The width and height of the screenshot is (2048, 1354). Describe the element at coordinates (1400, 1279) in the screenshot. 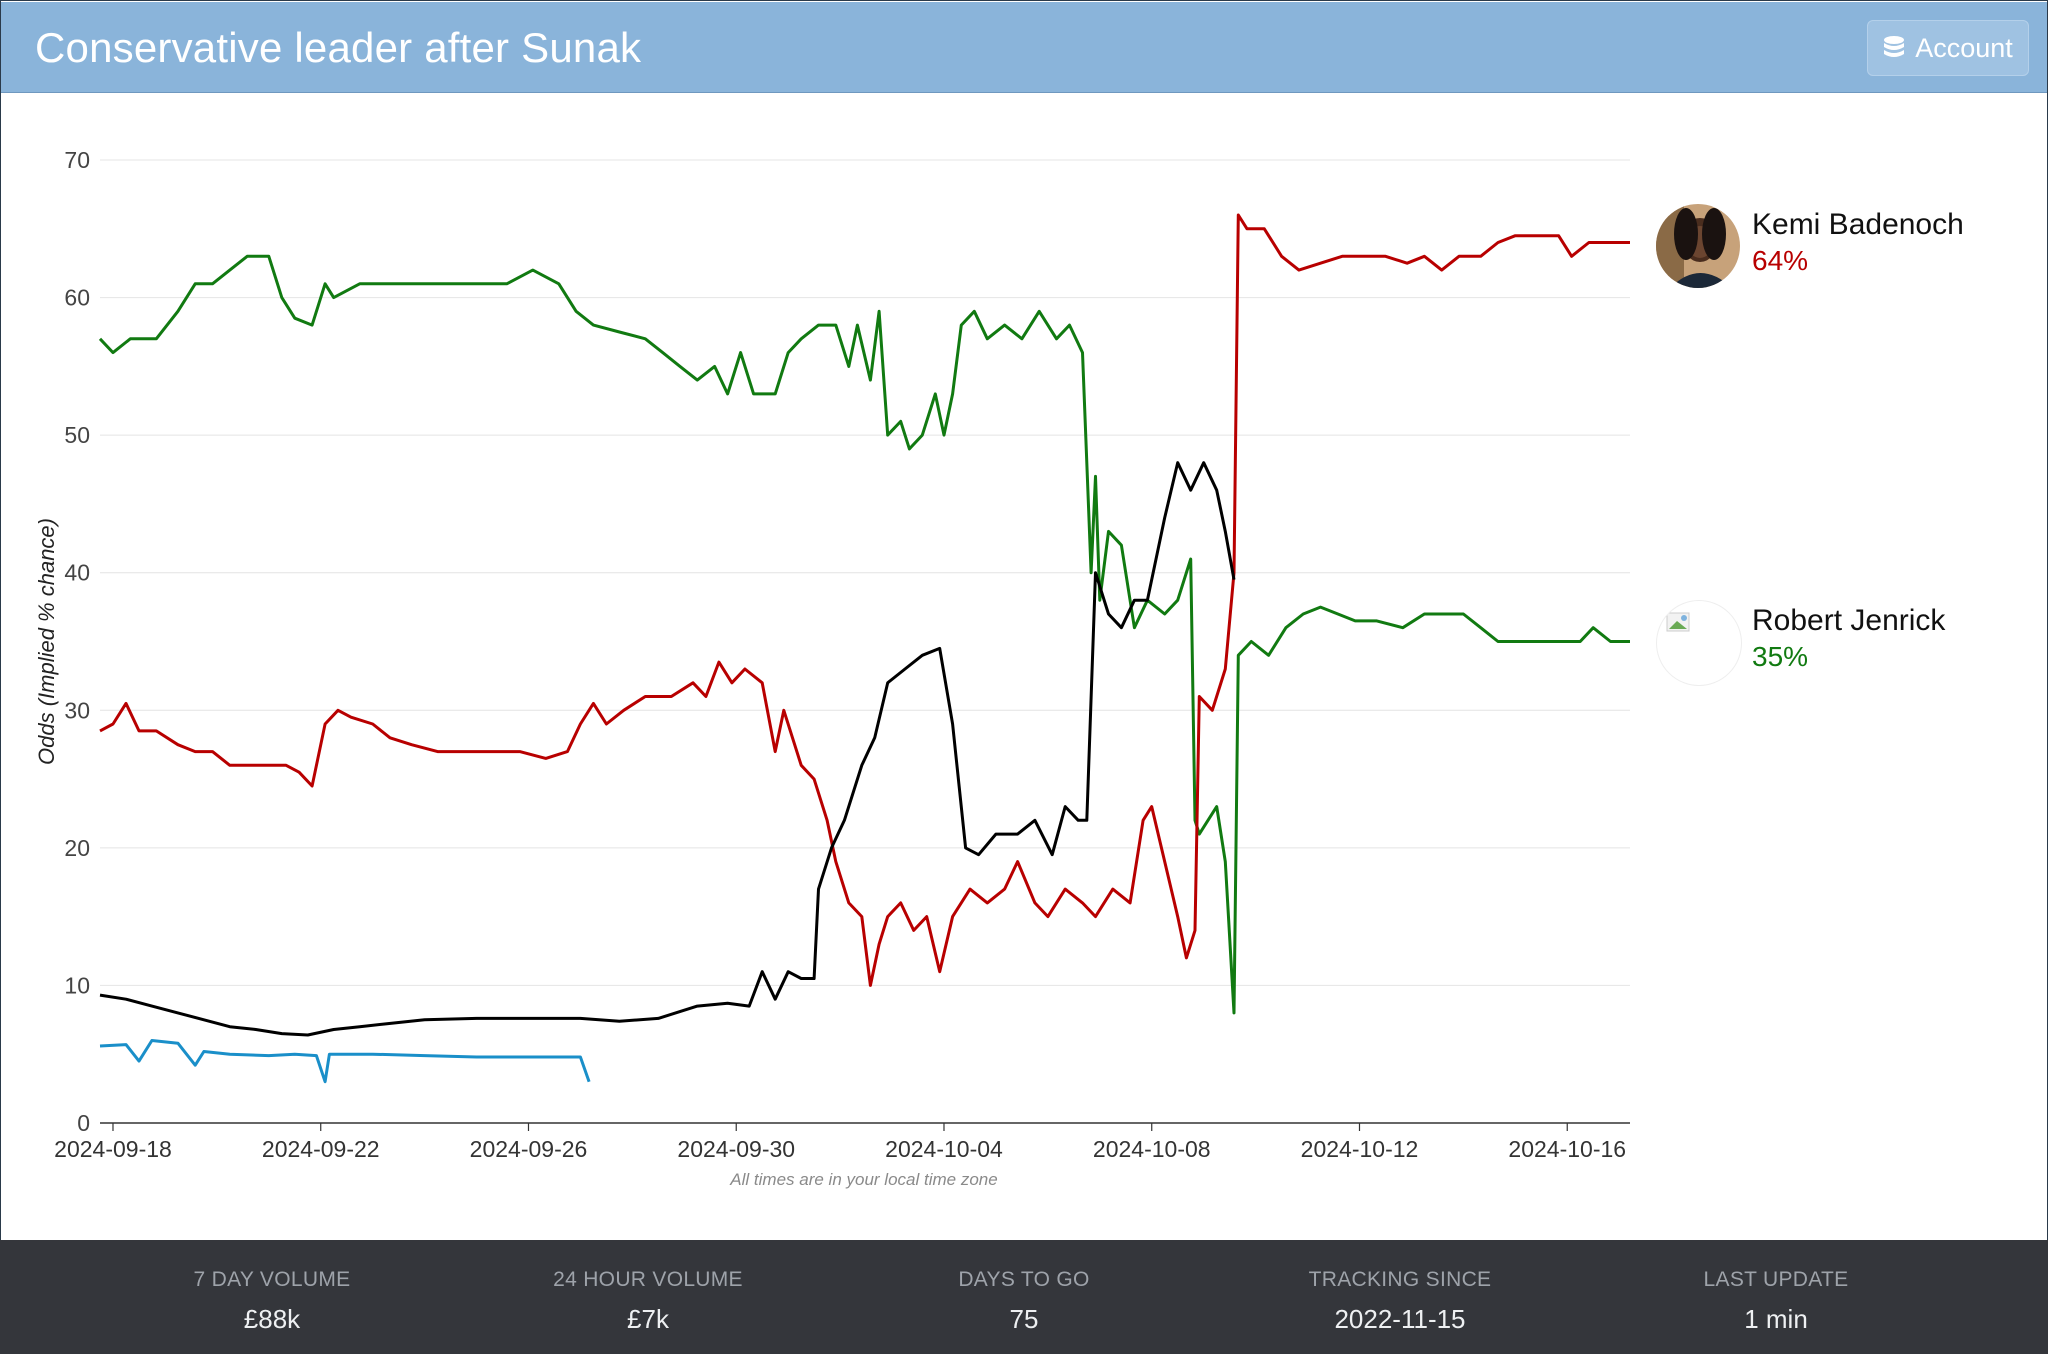

I see `stat-label: TRACKING SINCE` at that location.